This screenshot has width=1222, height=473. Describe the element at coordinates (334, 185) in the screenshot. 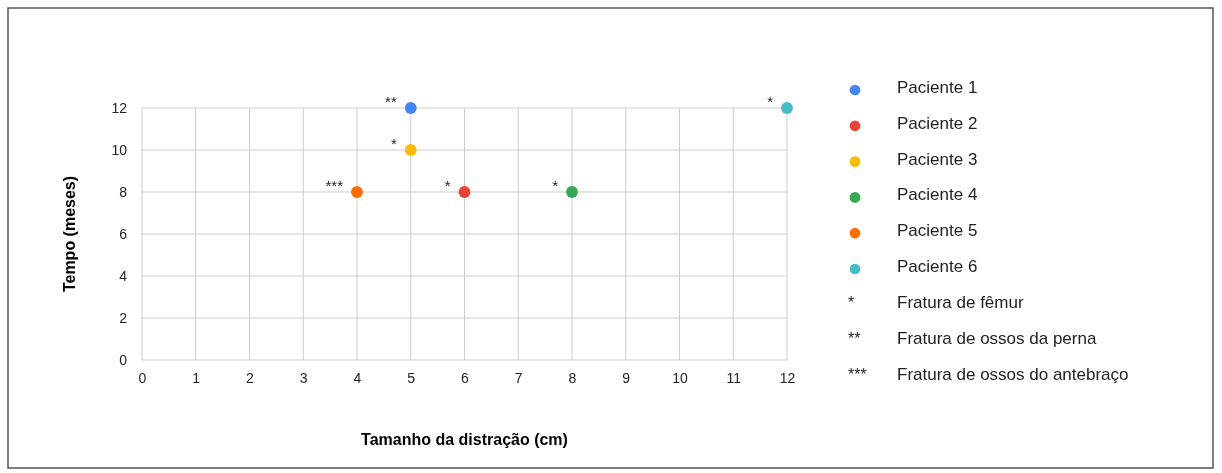

I see `annotation: ***` at that location.